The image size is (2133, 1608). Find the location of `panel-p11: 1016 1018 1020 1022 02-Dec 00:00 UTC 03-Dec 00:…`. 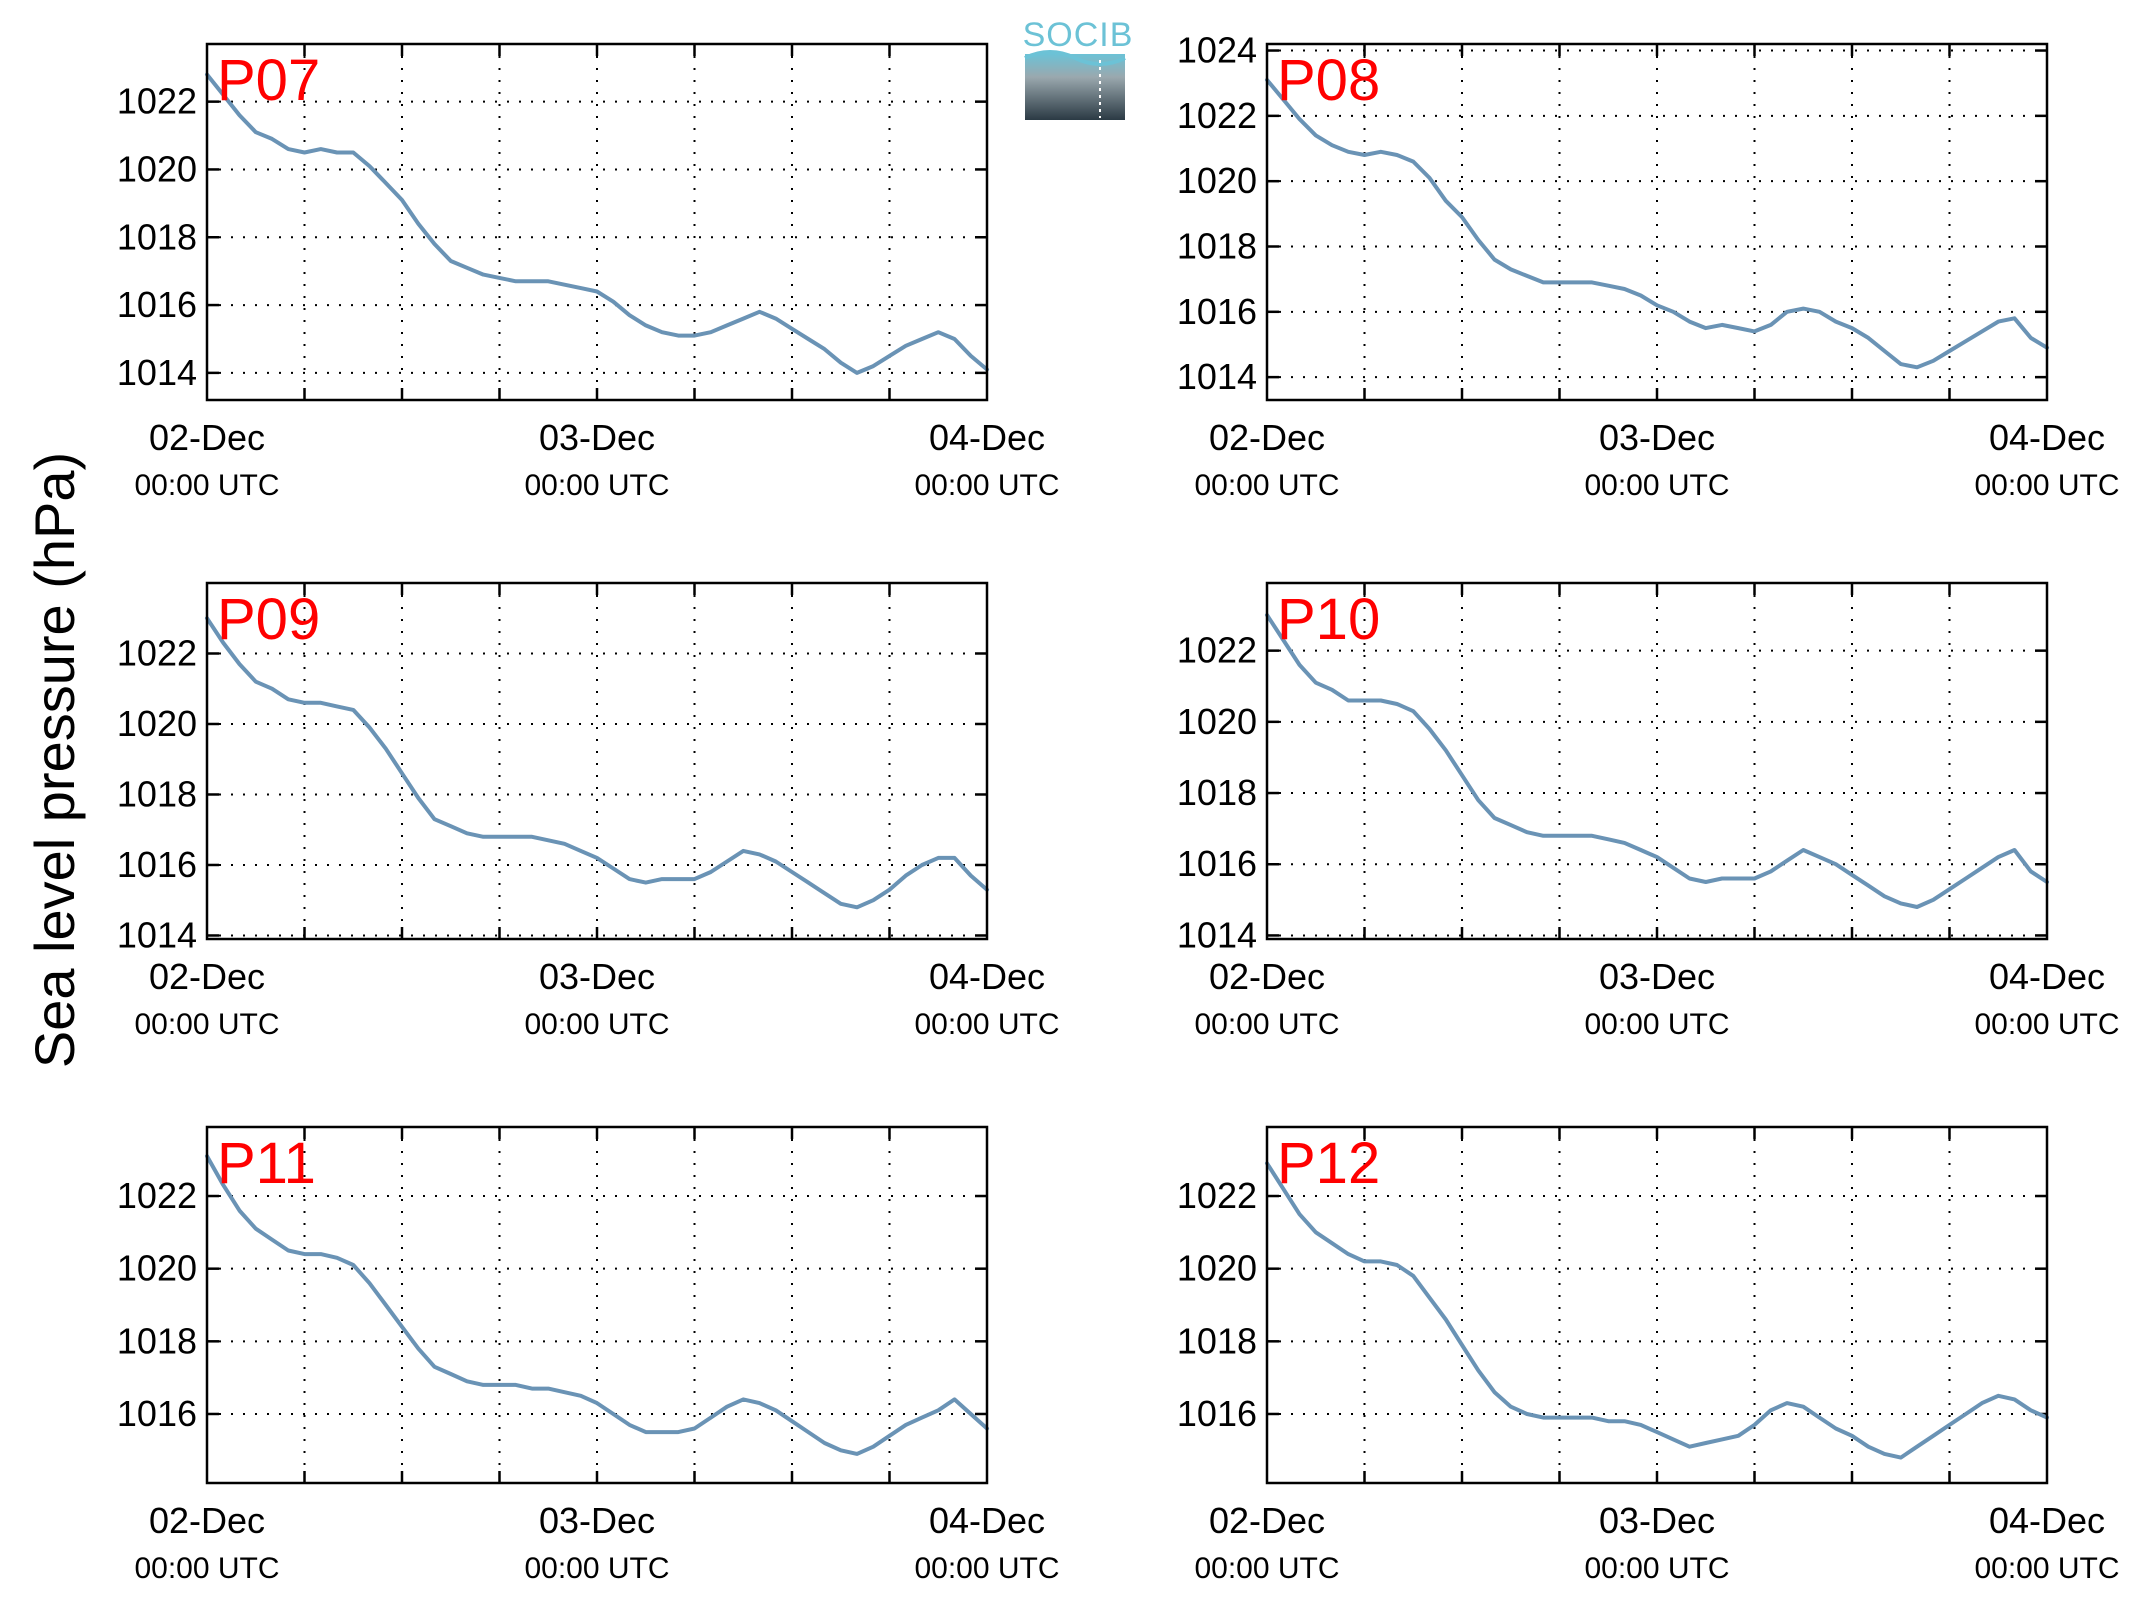

panel-p11: 1016 1018 1020 1022 02-Dec 00:00 UTC 03-Dec 00:… is located at coordinates (588, 1355).